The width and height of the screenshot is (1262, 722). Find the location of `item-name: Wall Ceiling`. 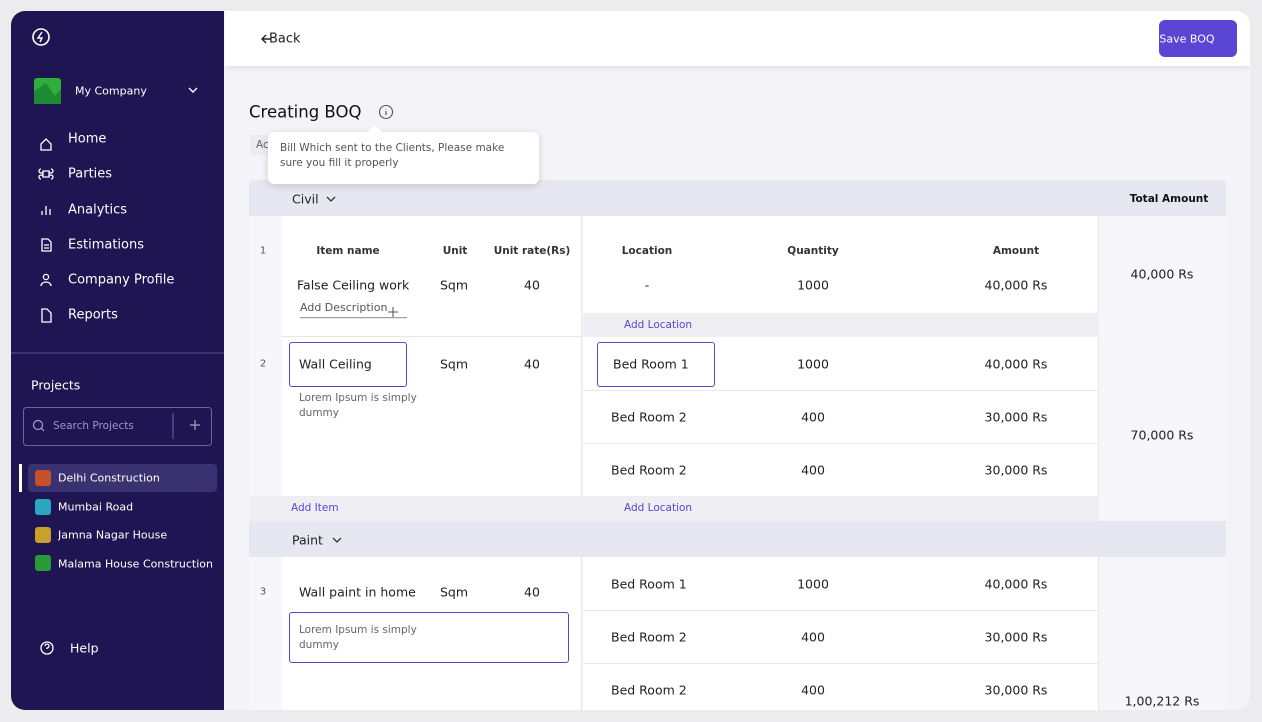

item-name: Wall Ceiling is located at coordinates (335, 364).